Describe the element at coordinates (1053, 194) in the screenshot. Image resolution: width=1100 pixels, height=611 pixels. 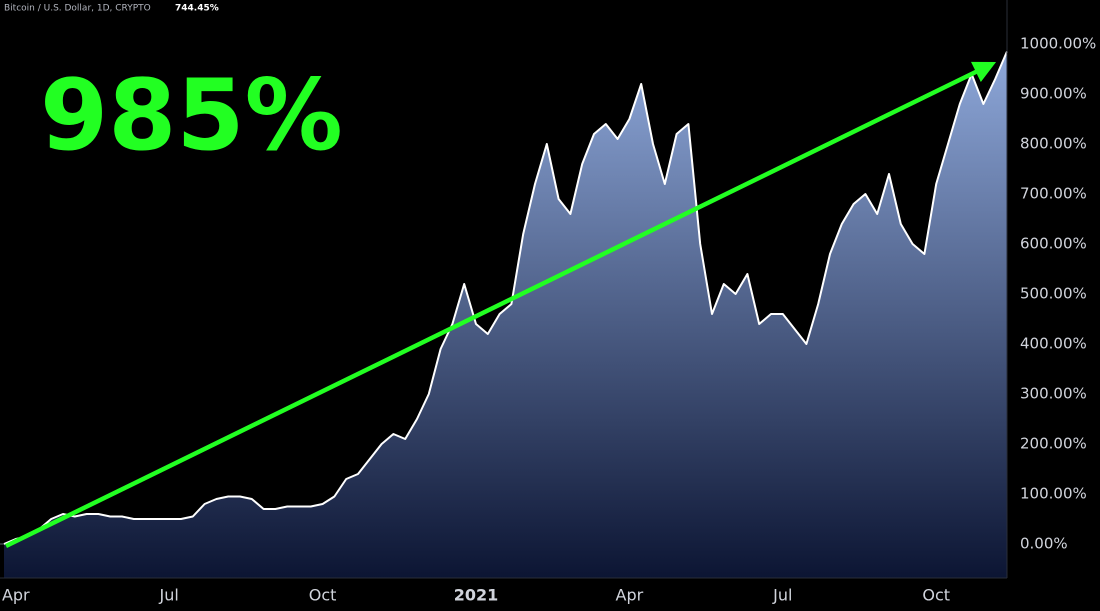
I see `y-tick-label: 700.00%` at that location.